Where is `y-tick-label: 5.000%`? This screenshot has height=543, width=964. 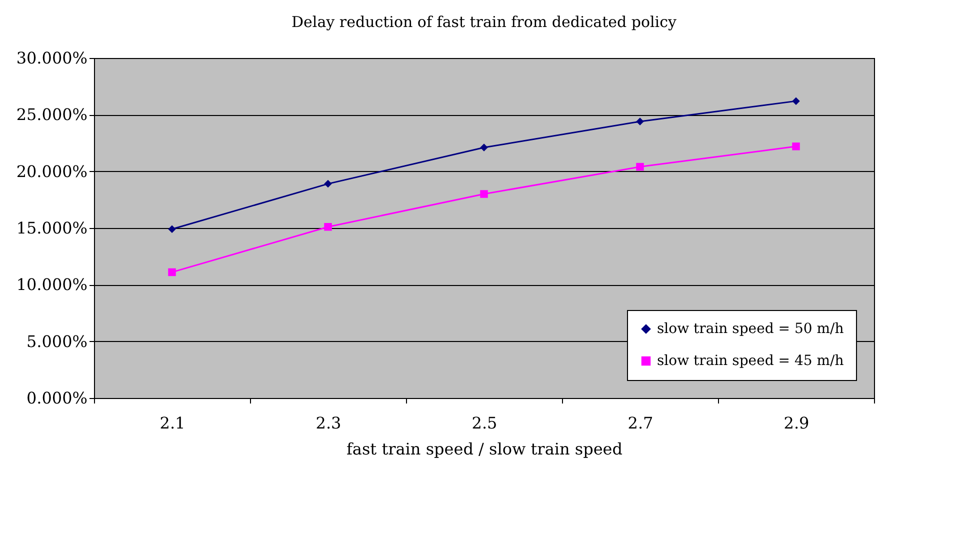
y-tick-label: 5.000% is located at coordinates (57, 341).